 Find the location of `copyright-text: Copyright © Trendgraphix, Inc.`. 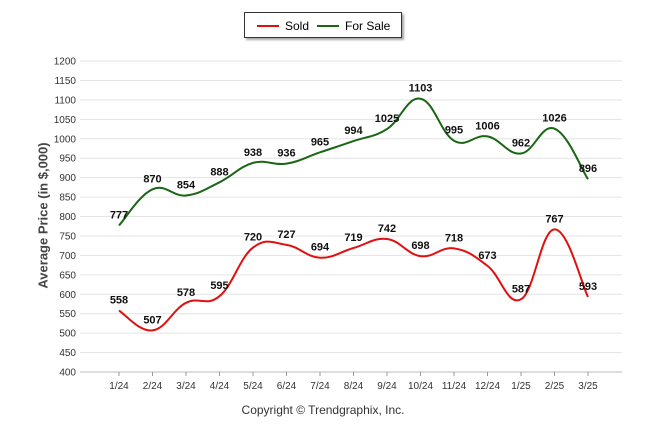

copyright-text: Copyright © Trendgraphix, Inc. is located at coordinates (323, 410).